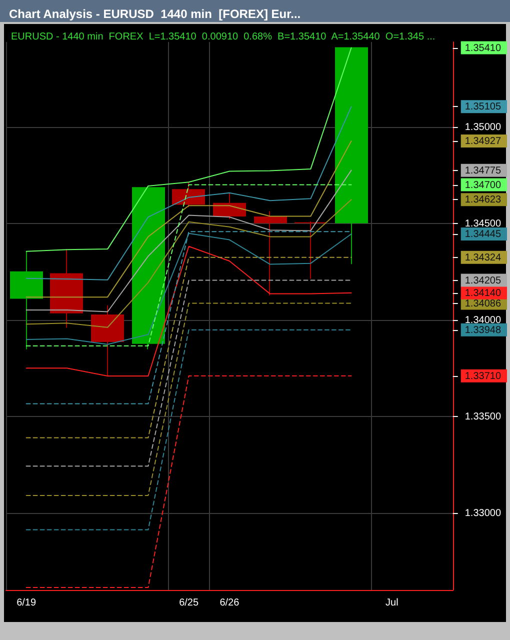  I want to click on y-tick-label: 1.35410, so click(483, 48).